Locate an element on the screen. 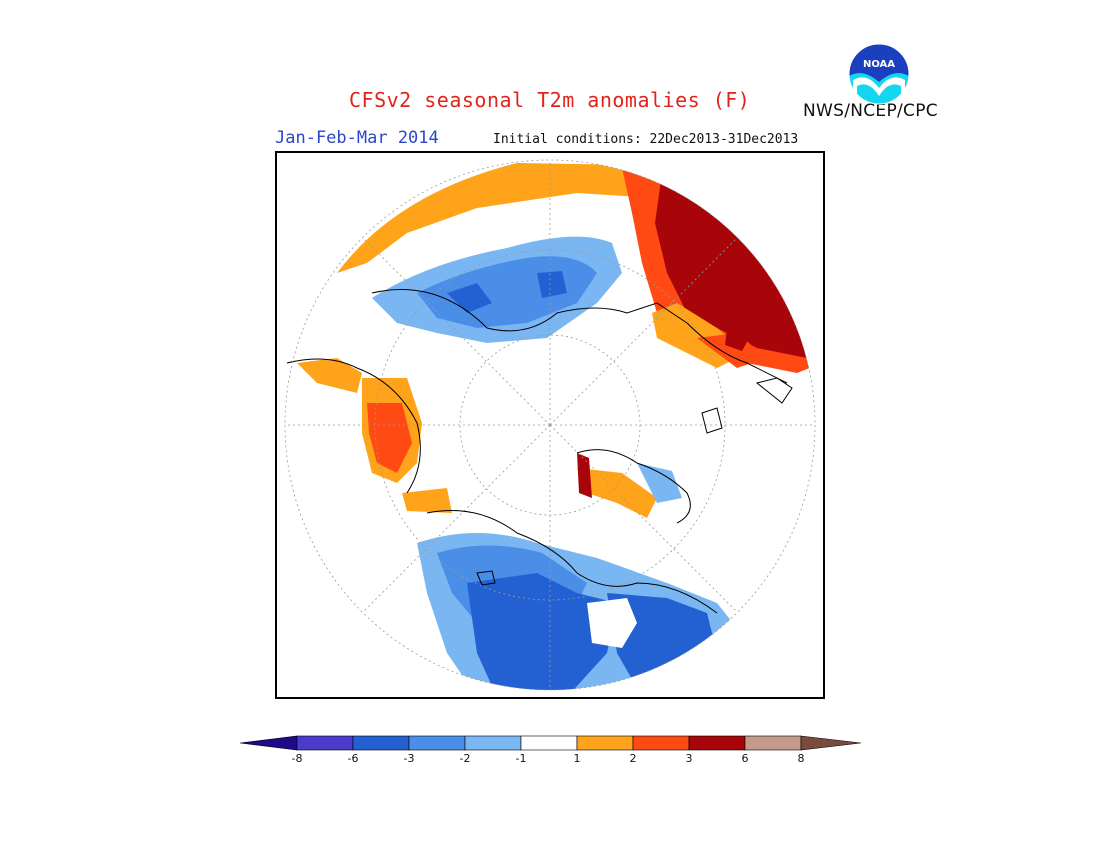 The image size is (1100, 850). colorbar is located at coordinates (551, 743).